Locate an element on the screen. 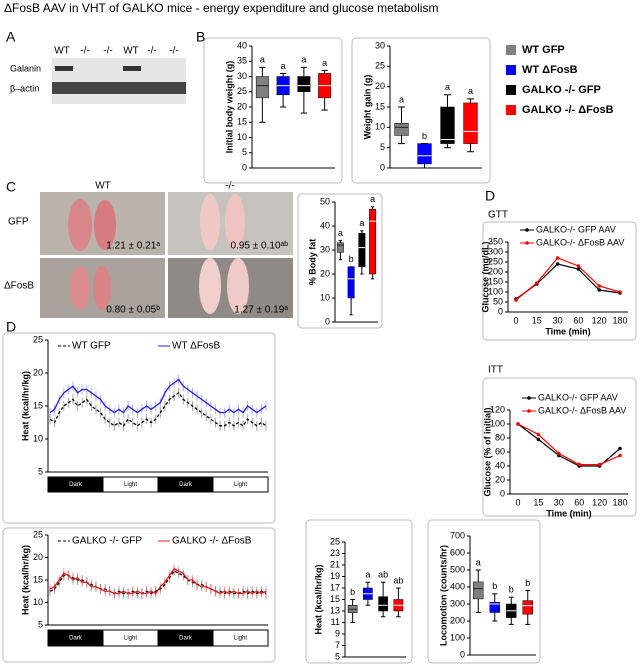 This screenshot has width=644, height=666. y-tick-label: 5 is located at coordinates (40, 624).